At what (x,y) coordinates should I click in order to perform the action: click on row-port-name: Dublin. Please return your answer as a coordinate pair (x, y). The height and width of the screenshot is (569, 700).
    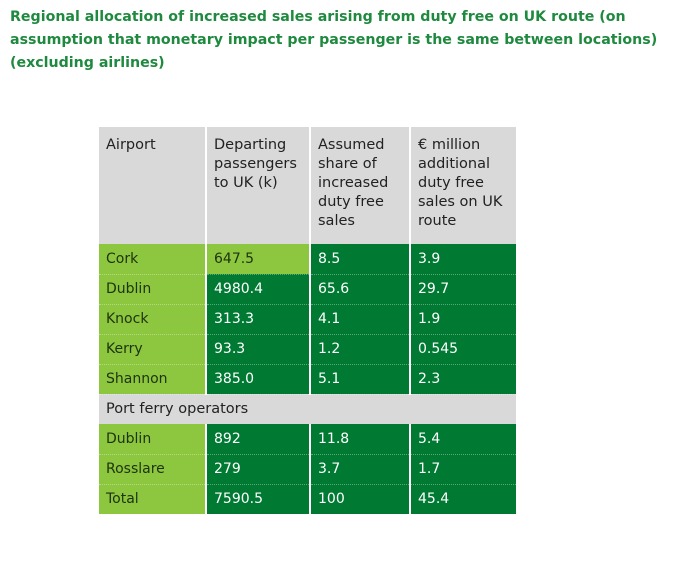
    Looking at the image, I should click on (152, 439).